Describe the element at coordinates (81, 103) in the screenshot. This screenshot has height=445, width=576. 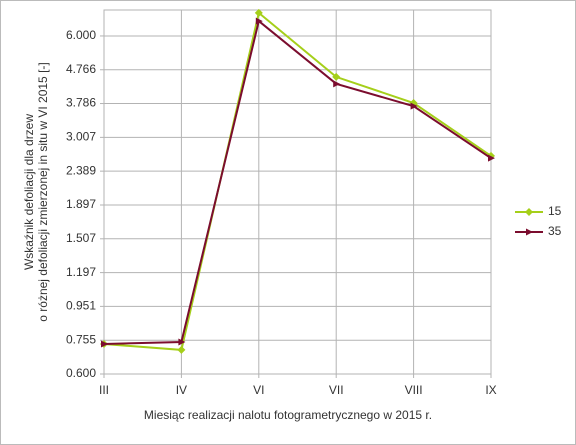
I see `y-tick-label: 3.786` at that location.